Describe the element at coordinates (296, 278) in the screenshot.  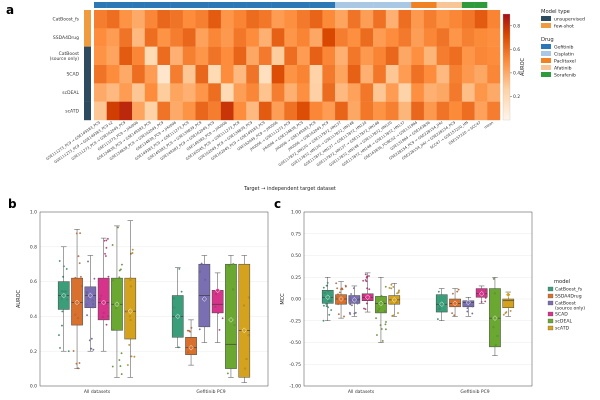
I see `y-tick-label: 0.25` at that location.